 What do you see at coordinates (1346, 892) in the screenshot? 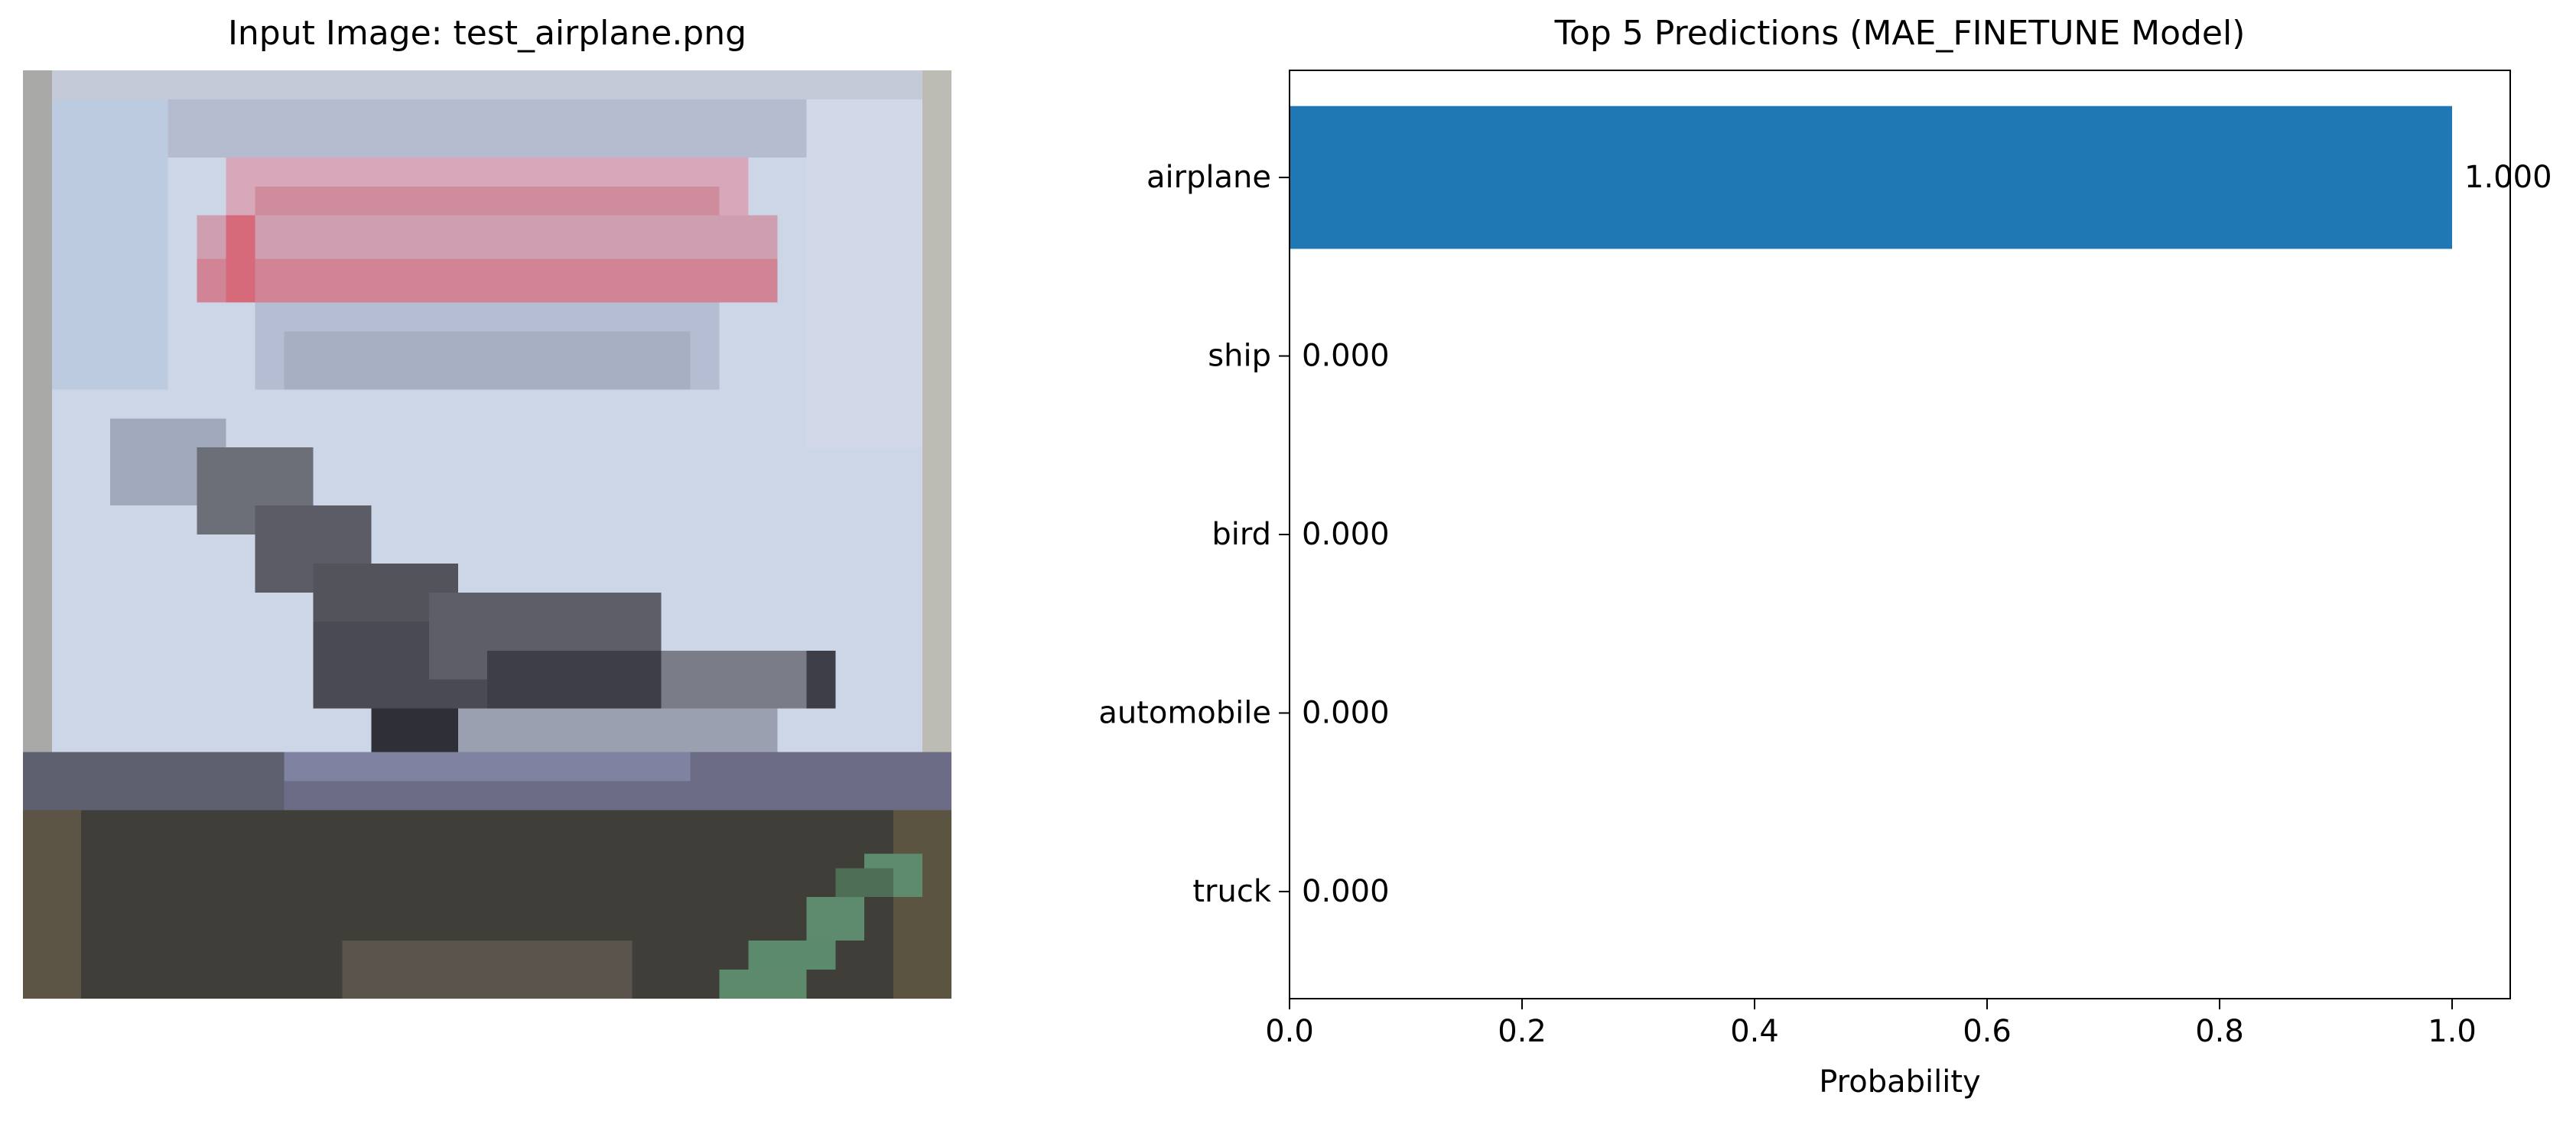
I see `value-label-truck: 0.000` at bounding box center [1346, 892].